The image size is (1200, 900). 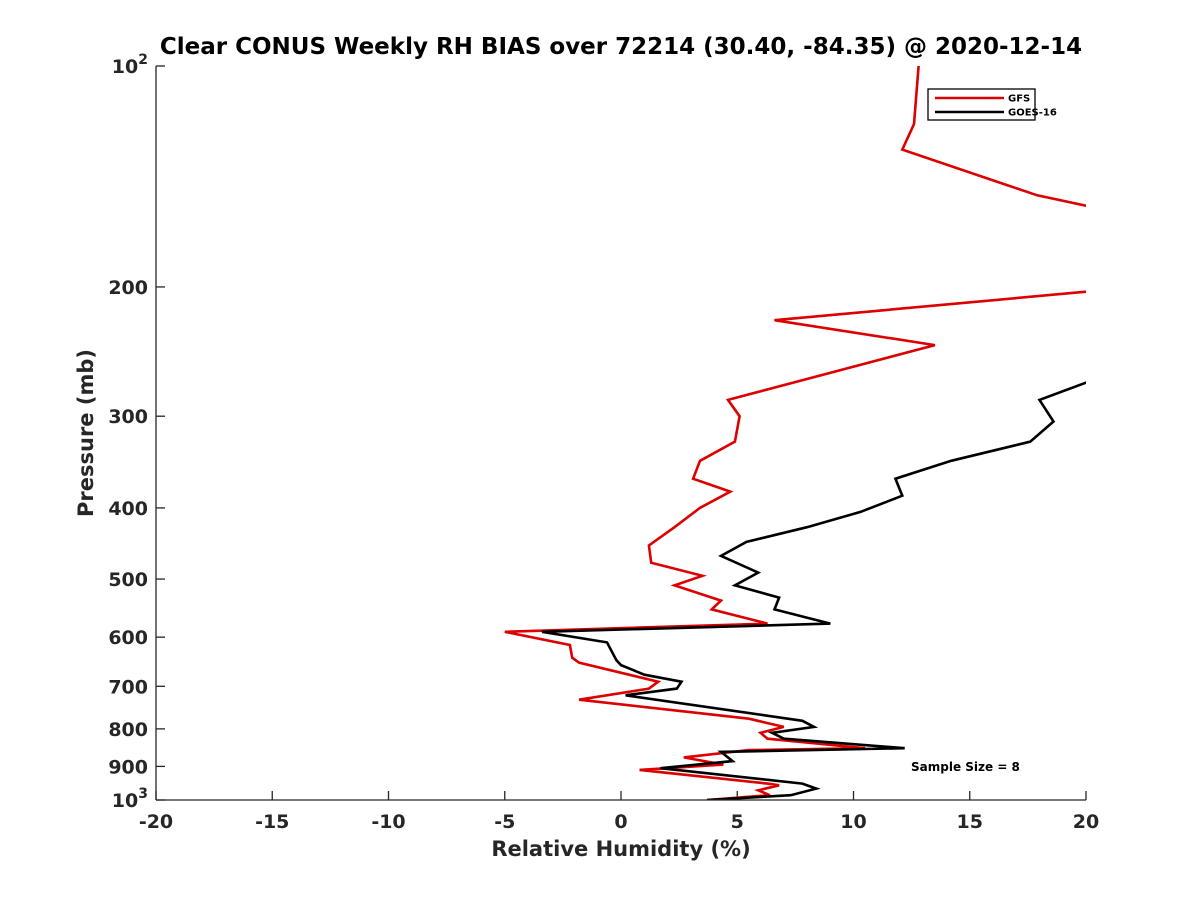 I want to click on y-tick-label: 500, so click(x=128, y=580).